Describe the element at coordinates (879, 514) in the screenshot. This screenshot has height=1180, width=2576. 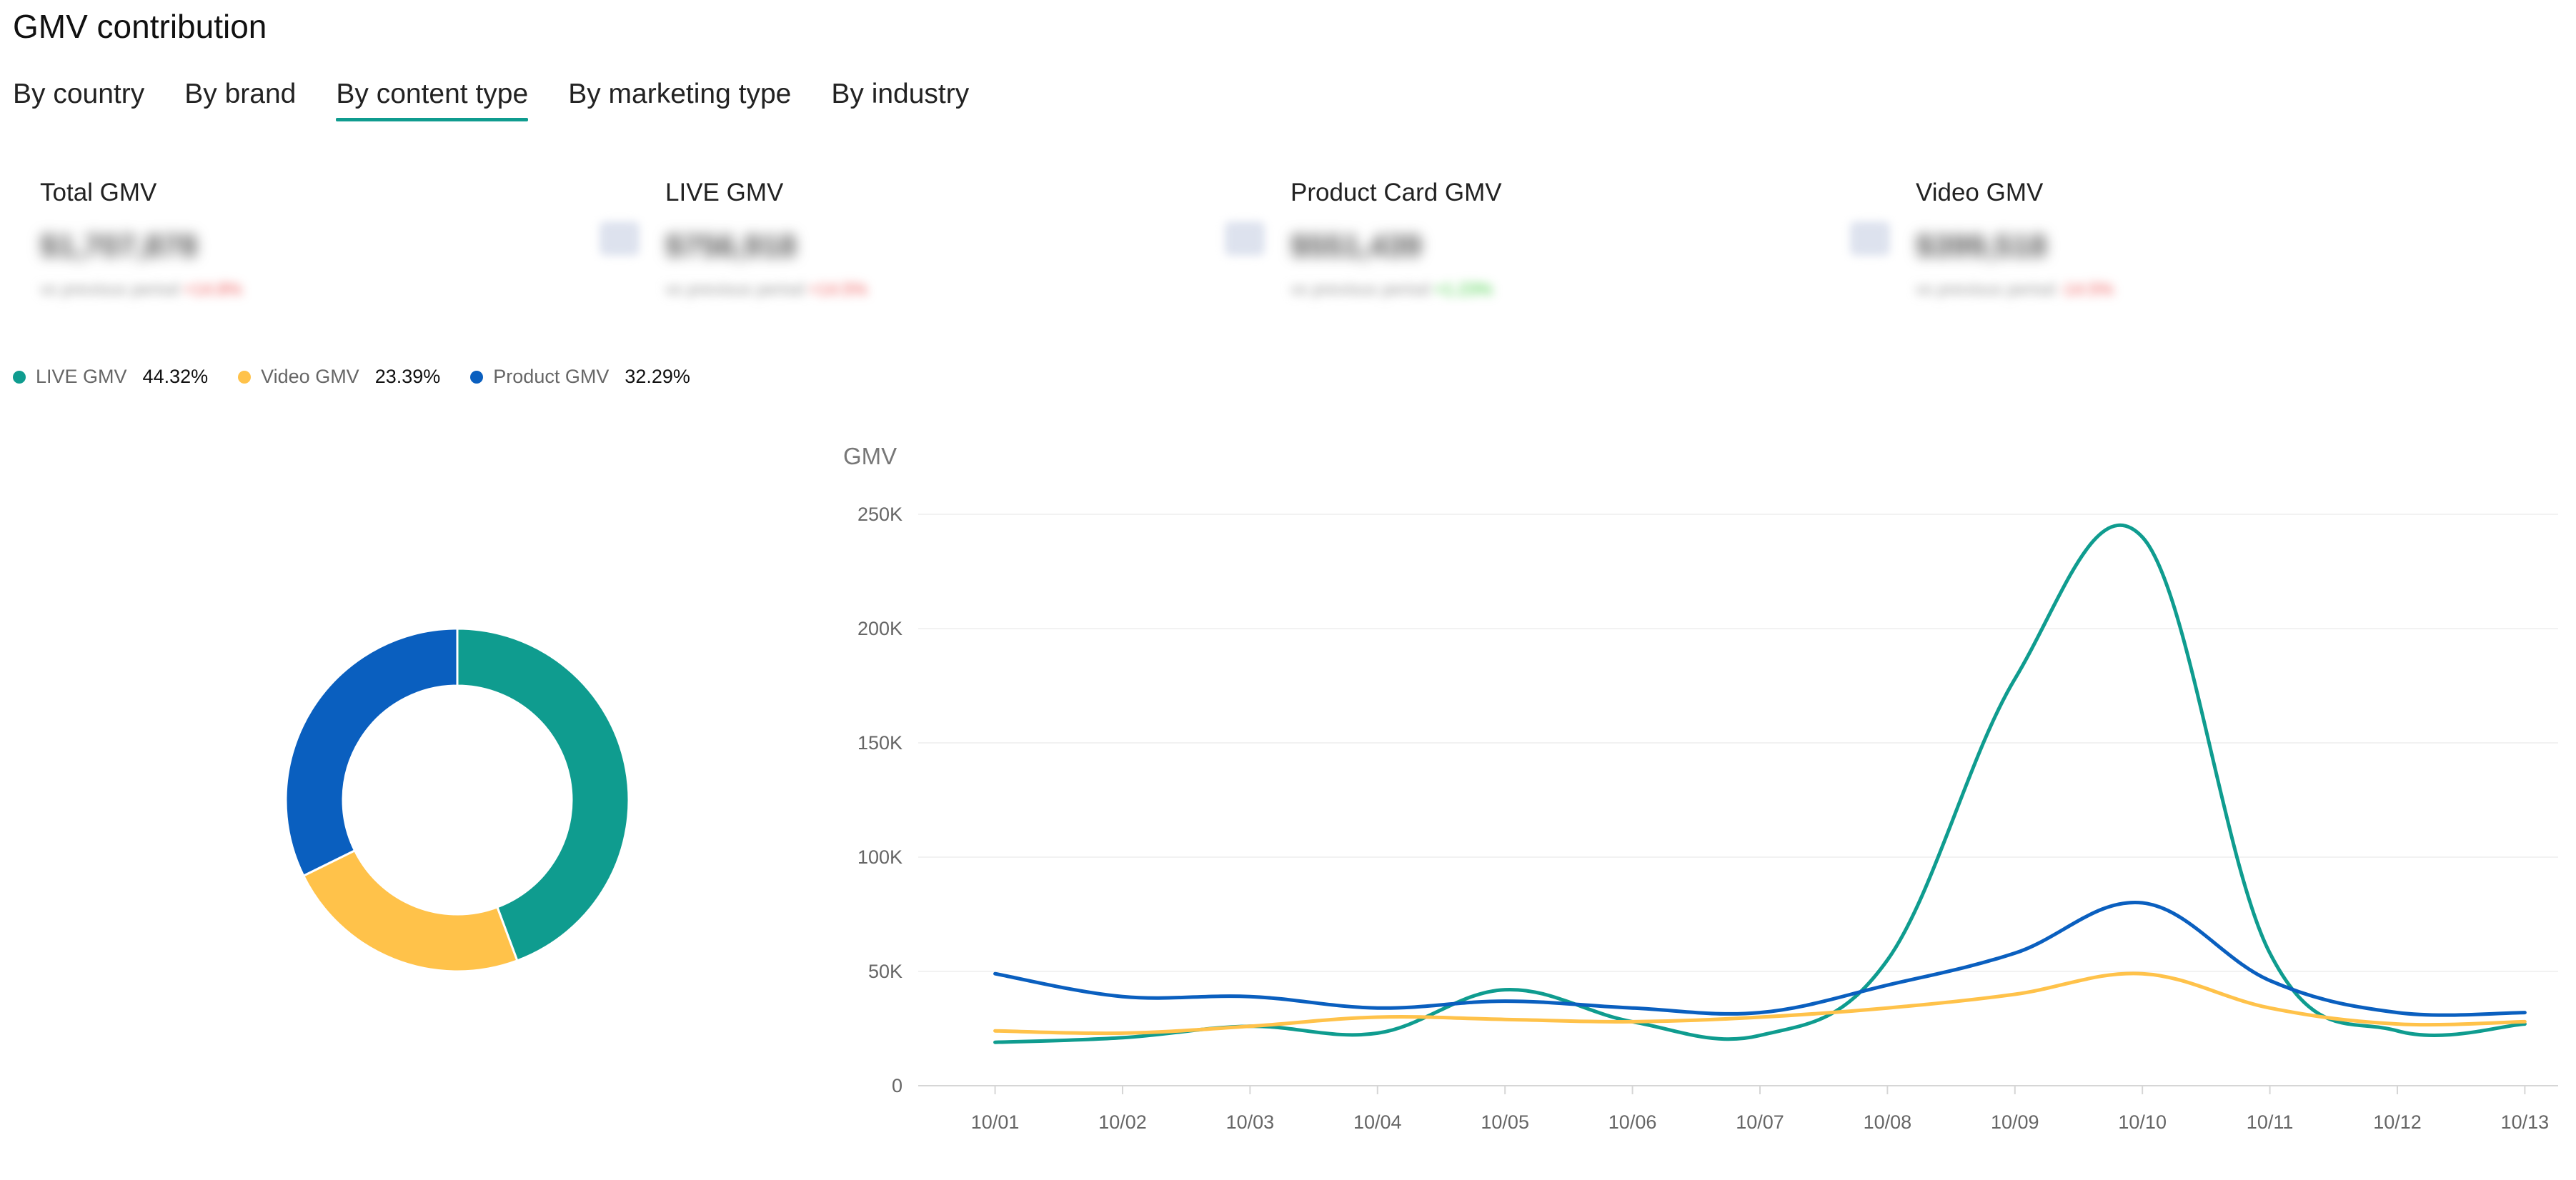
I see `y-tick-label: 250K` at that location.